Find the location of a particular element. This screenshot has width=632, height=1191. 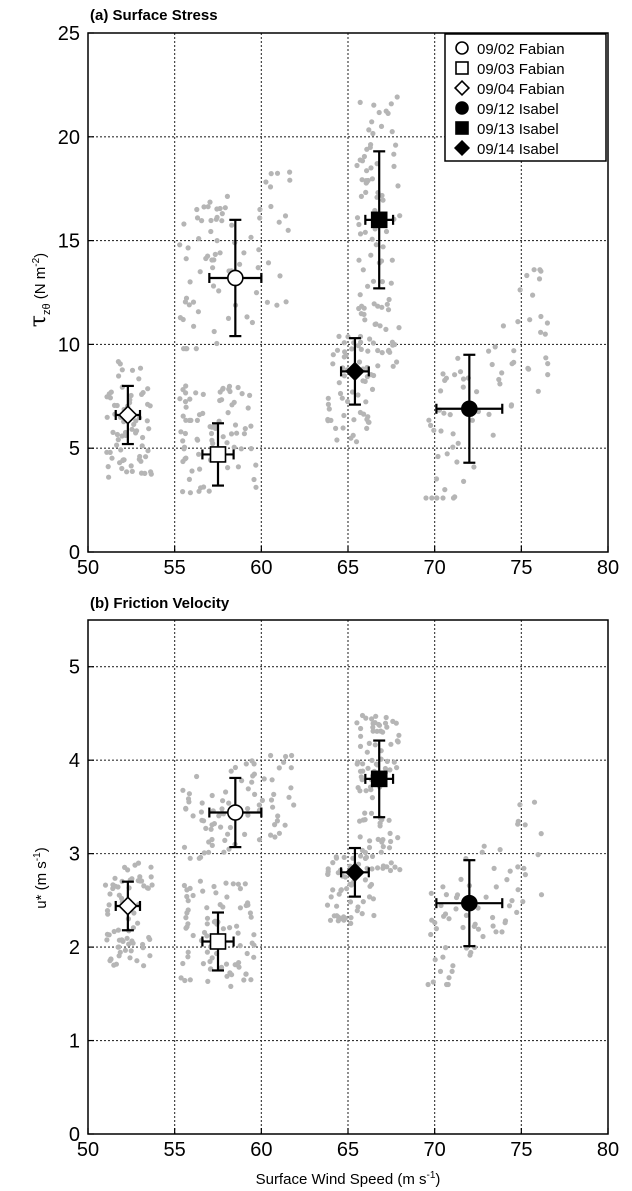

panel-b-title: (b) Friction Velocity is located at coordinates (160, 603).